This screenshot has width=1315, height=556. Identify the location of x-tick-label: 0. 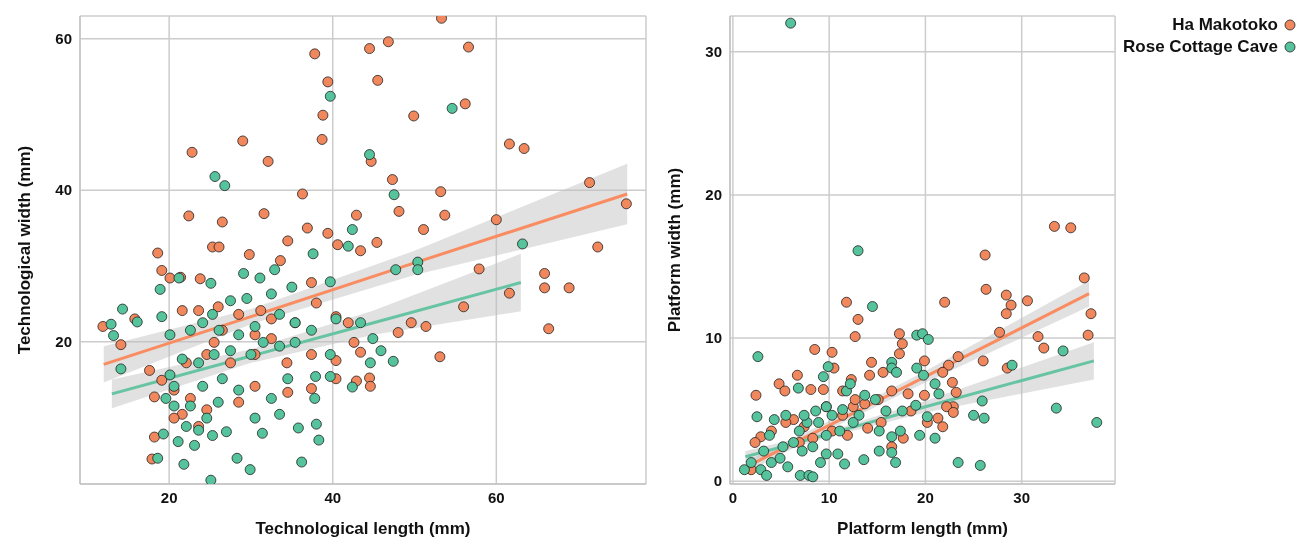
(733, 497).